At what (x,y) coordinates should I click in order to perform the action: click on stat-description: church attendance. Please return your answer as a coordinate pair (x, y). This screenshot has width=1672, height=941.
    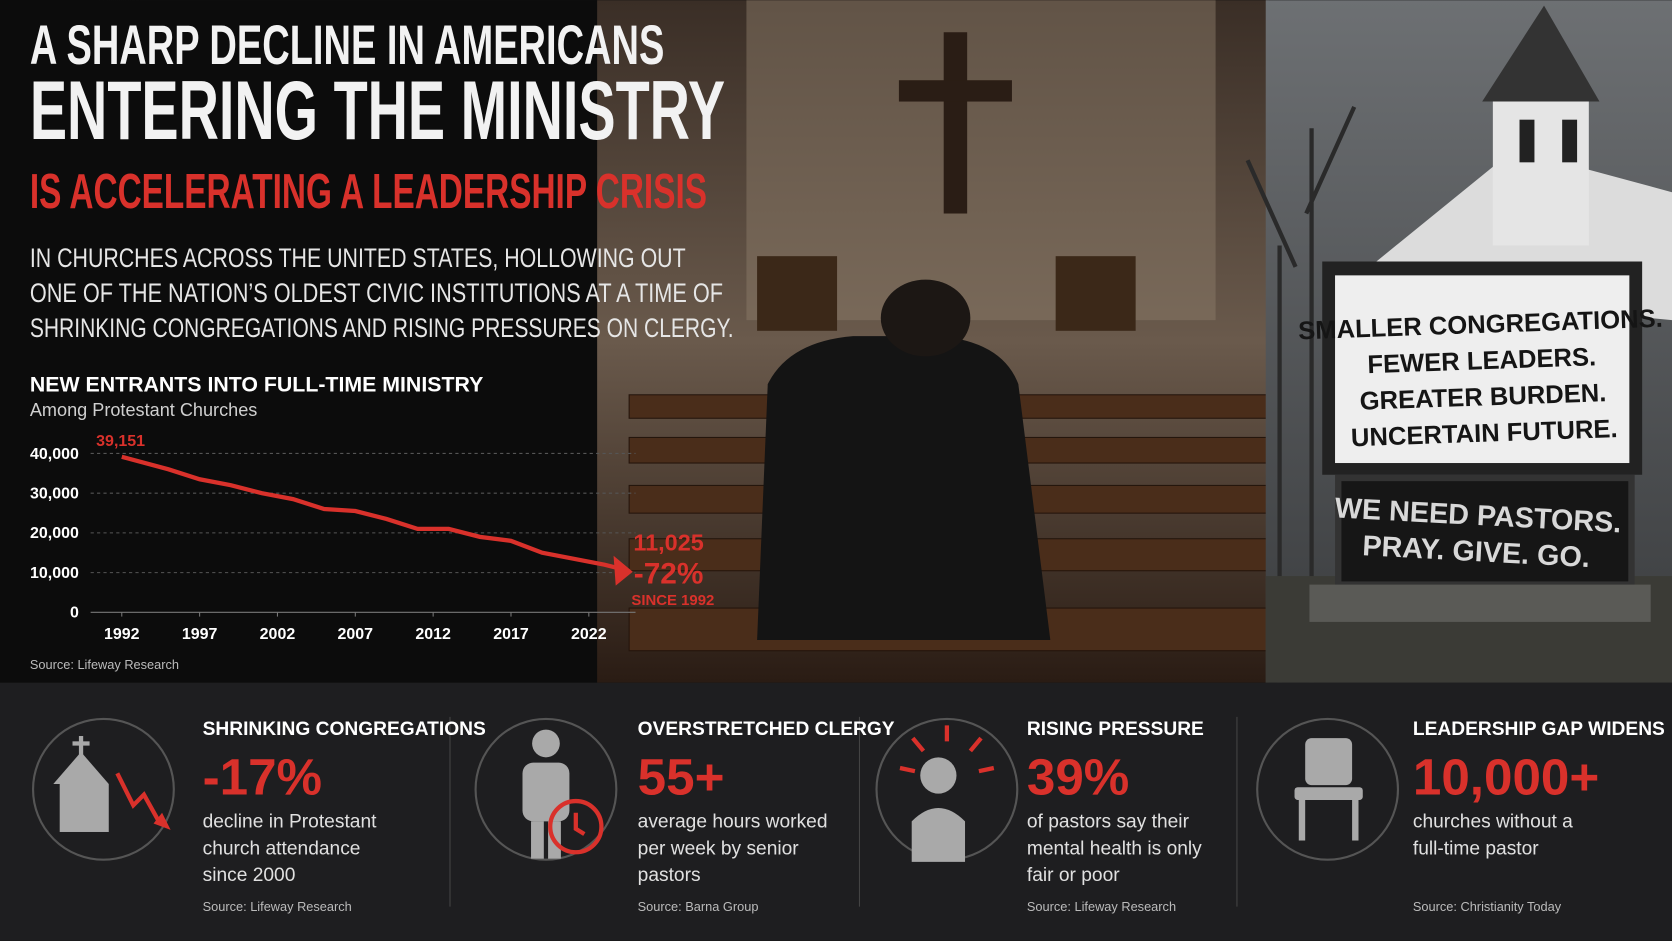
    Looking at the image, I should click on (282, 848).